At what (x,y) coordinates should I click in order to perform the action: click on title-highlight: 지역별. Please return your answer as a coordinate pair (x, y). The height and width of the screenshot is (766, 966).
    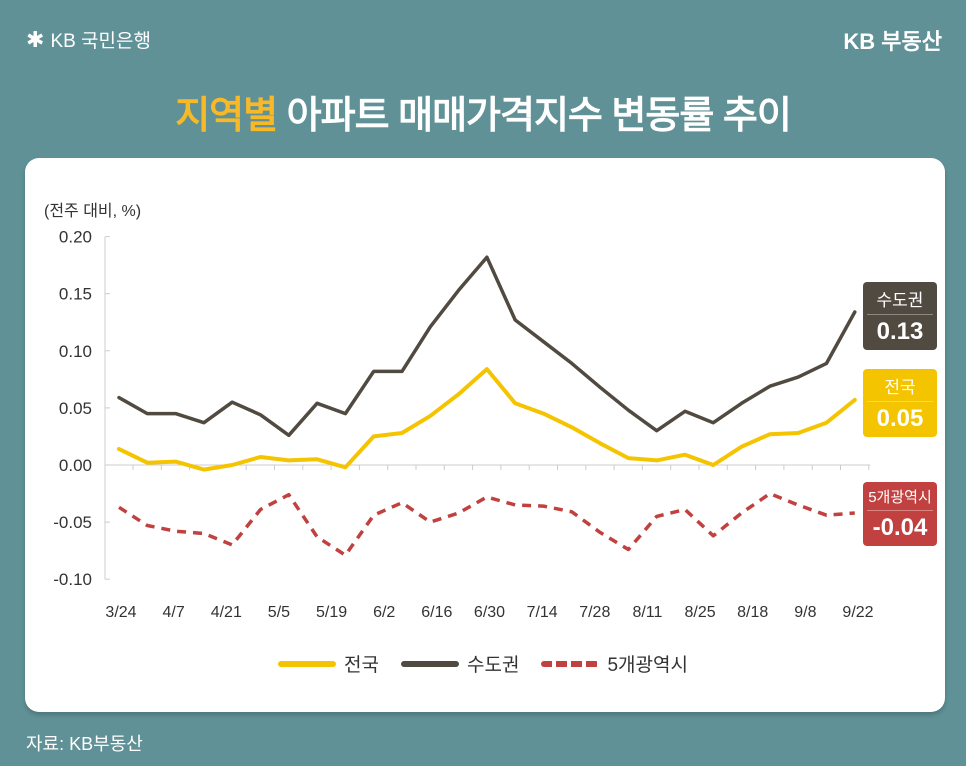
    Looking at the image, I should click on (226, 116).